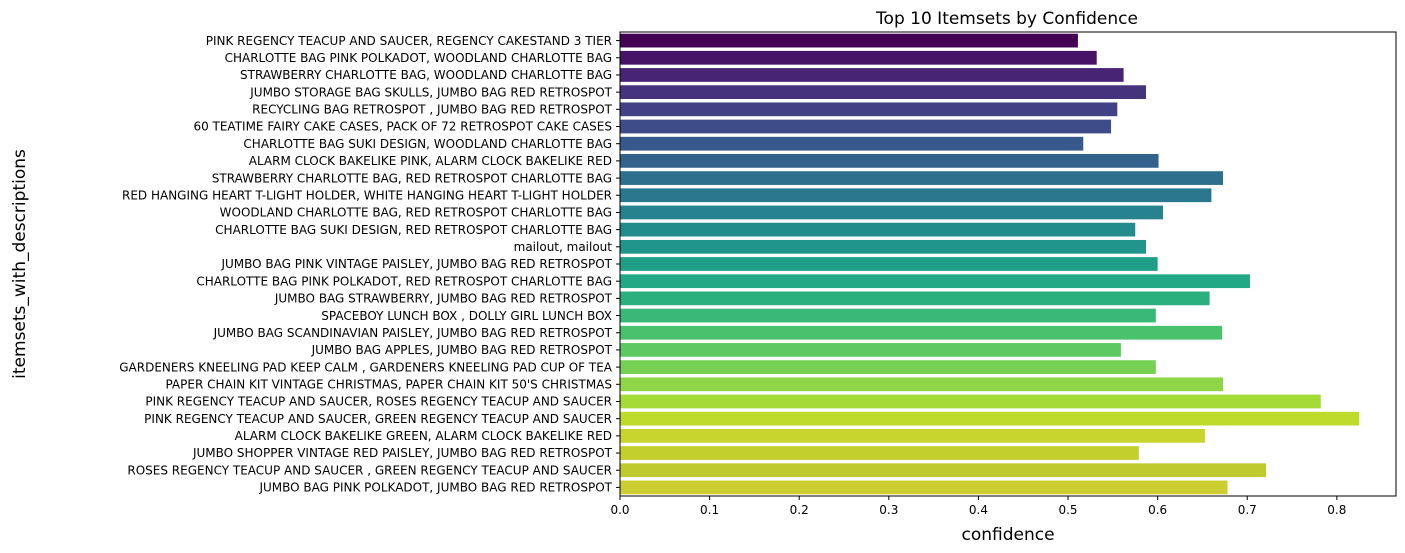 This screenshot has width=1405, height=553. I want to click on y-axis-title: itemsets_with_descriptions, so click(20, 264).